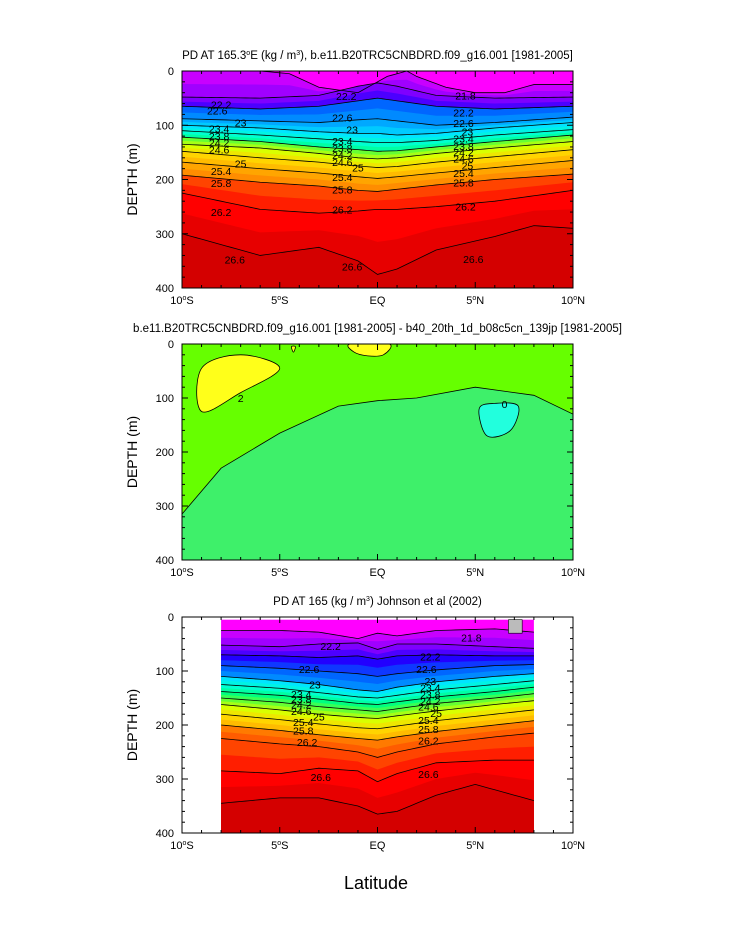  I want to click on x-tick-number: EQ, so click(378, 573).